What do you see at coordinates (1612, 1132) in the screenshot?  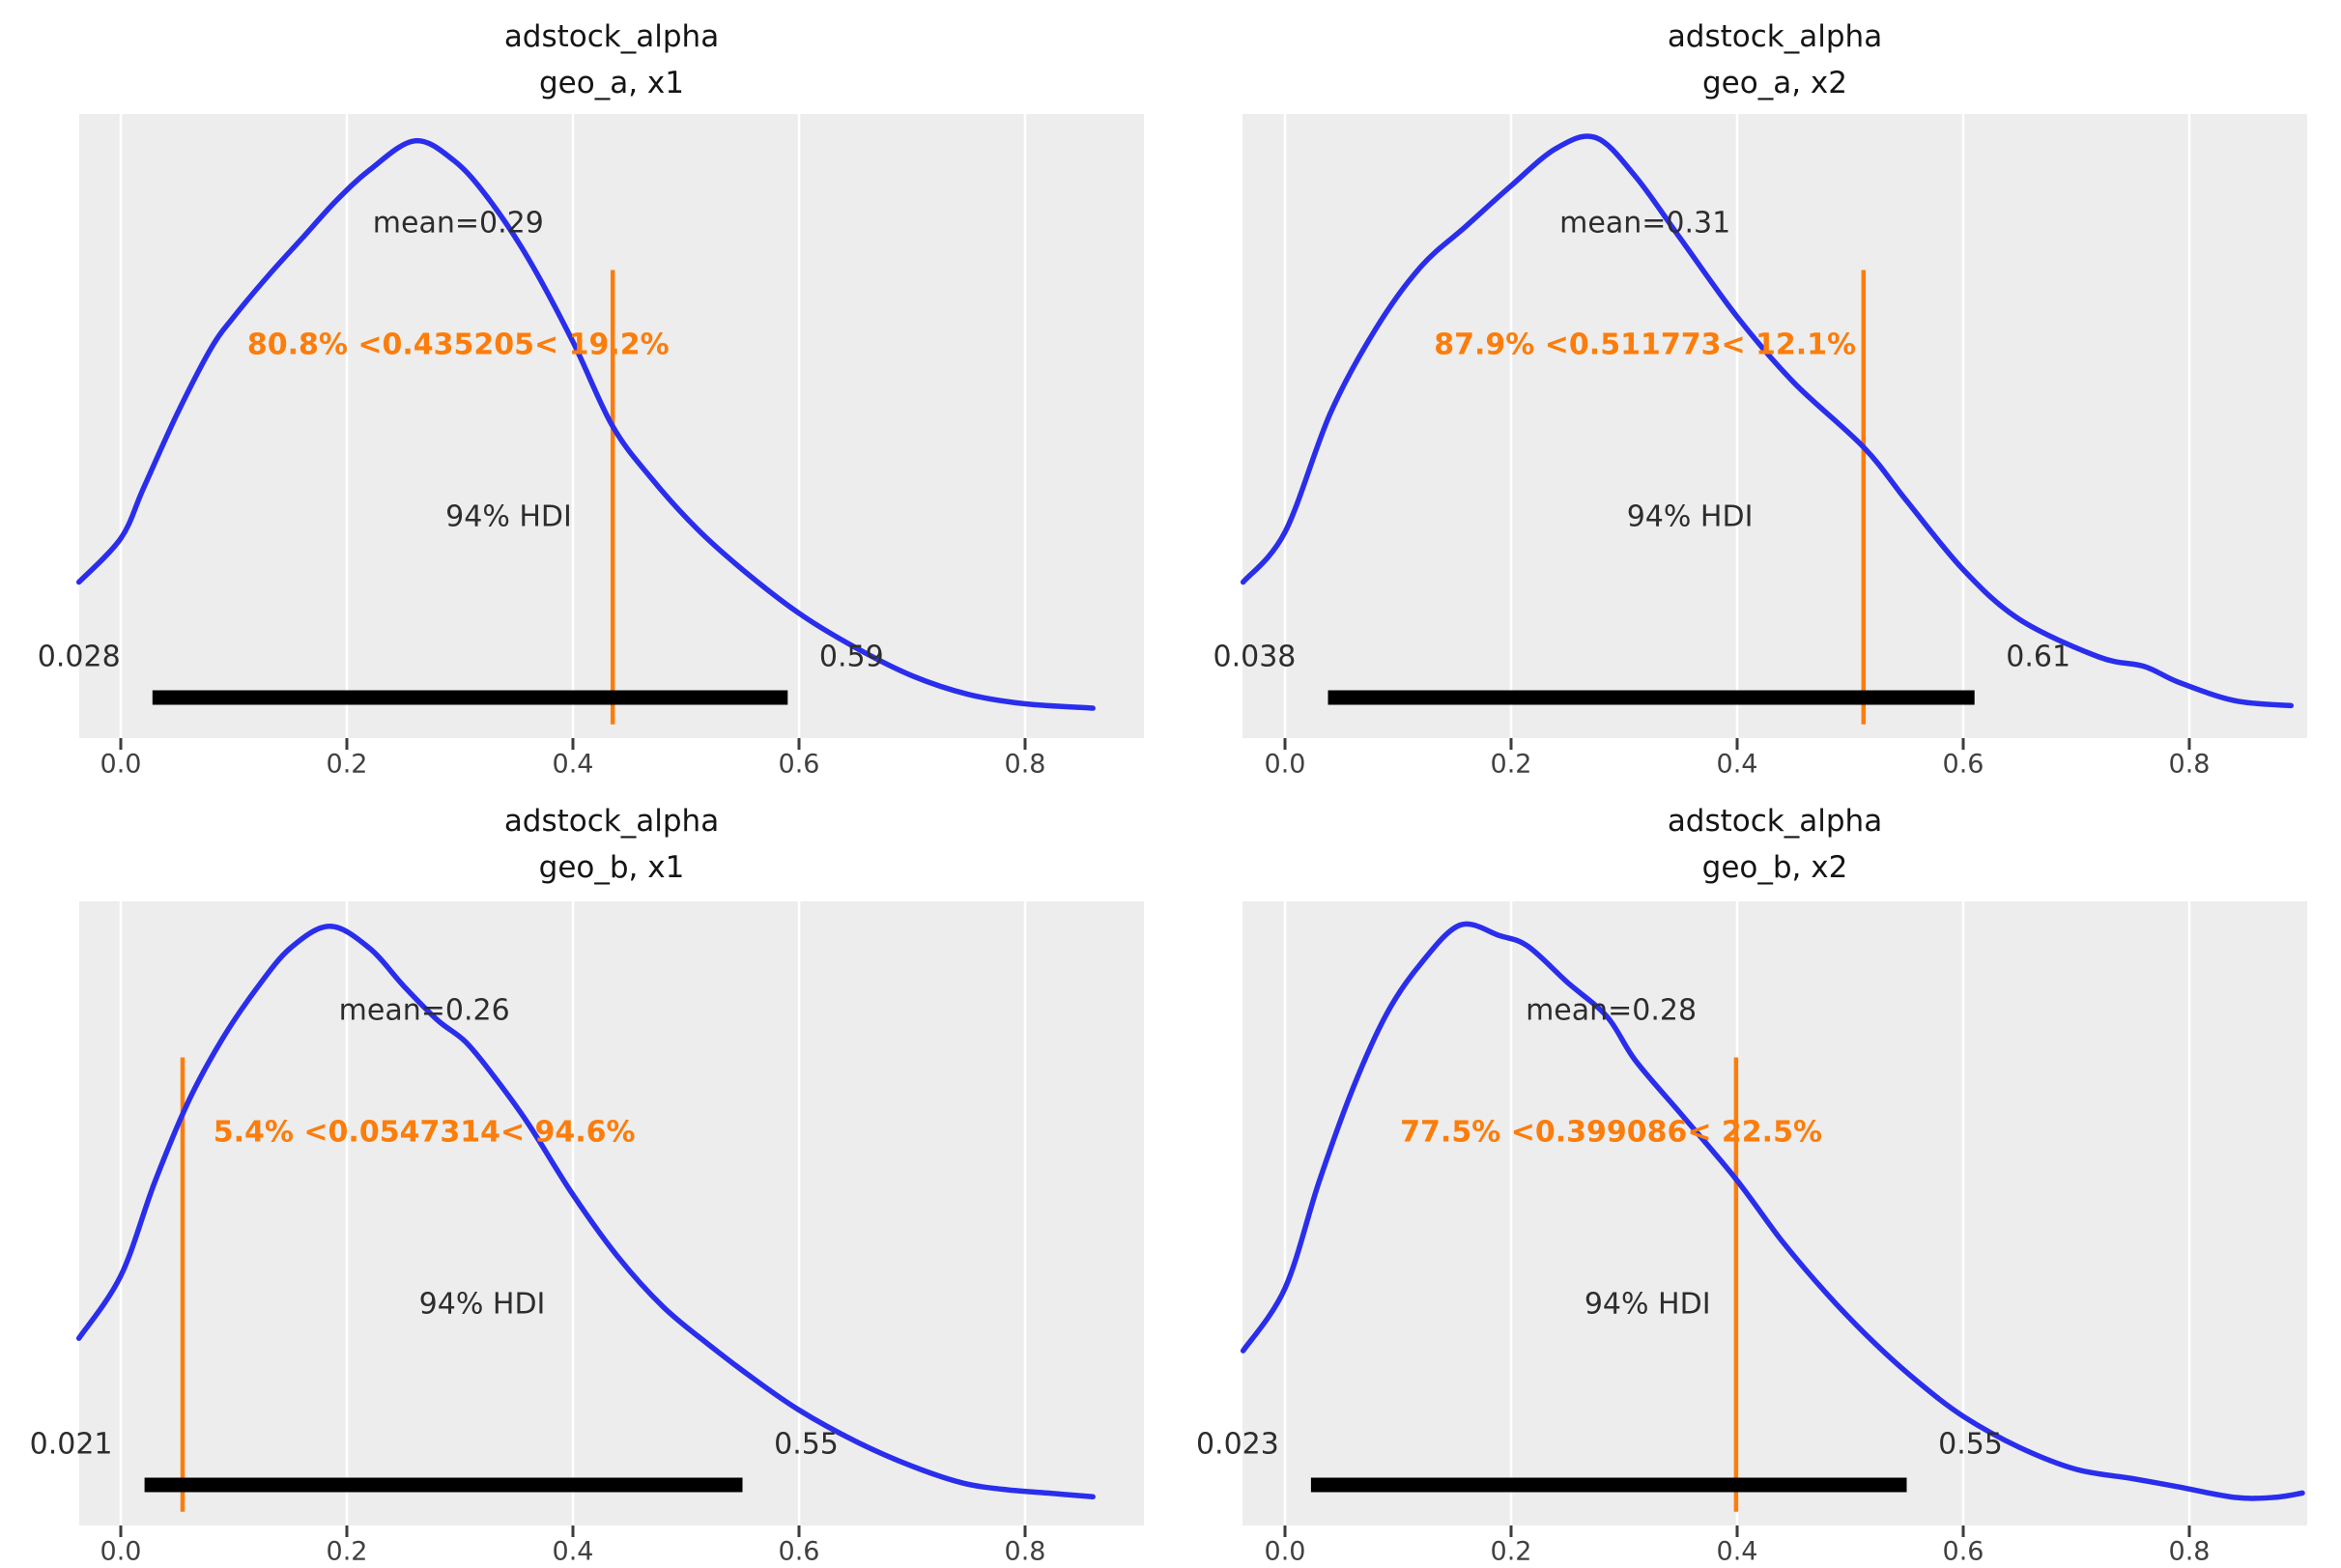 I see `ref-value-annotation: 77.5% <0.399086< 22.5%` at bounding box center [1612, 1132].